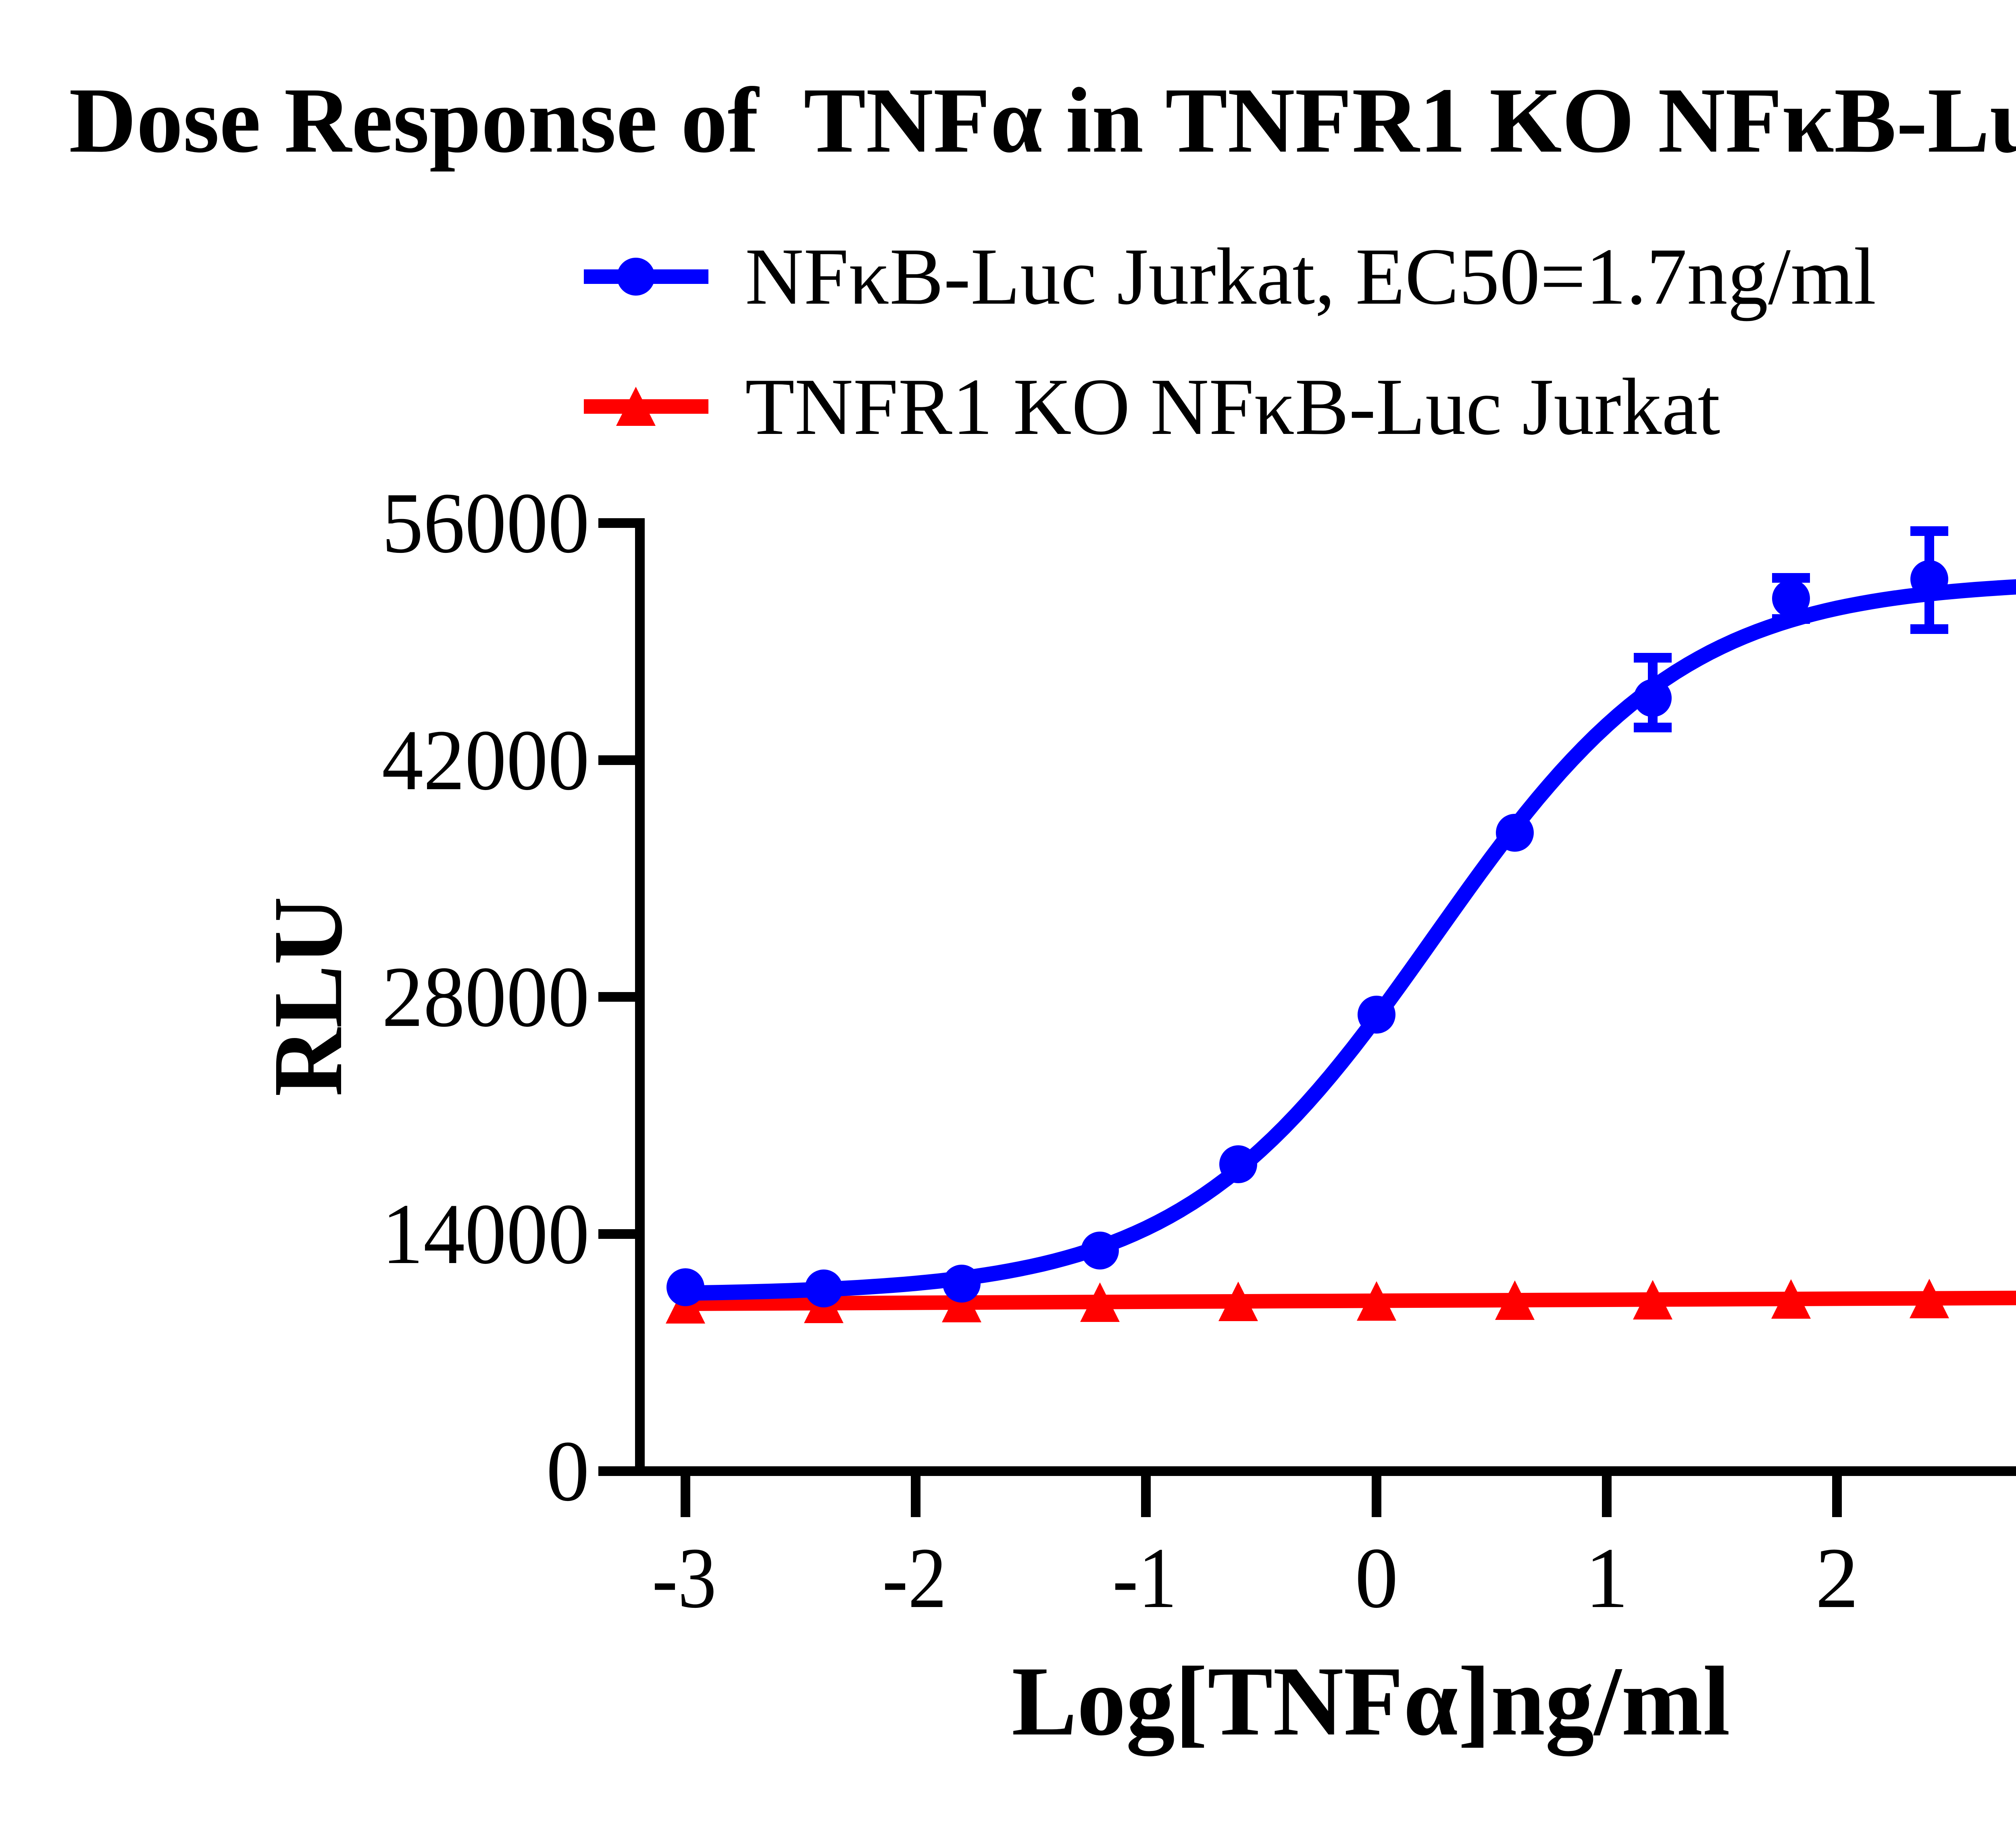  Describe the element at coordinates (1232, 407) in the screenshot. I see `svg-text: TNFR1 KO NFκB-Luc Jurkat` at that location.